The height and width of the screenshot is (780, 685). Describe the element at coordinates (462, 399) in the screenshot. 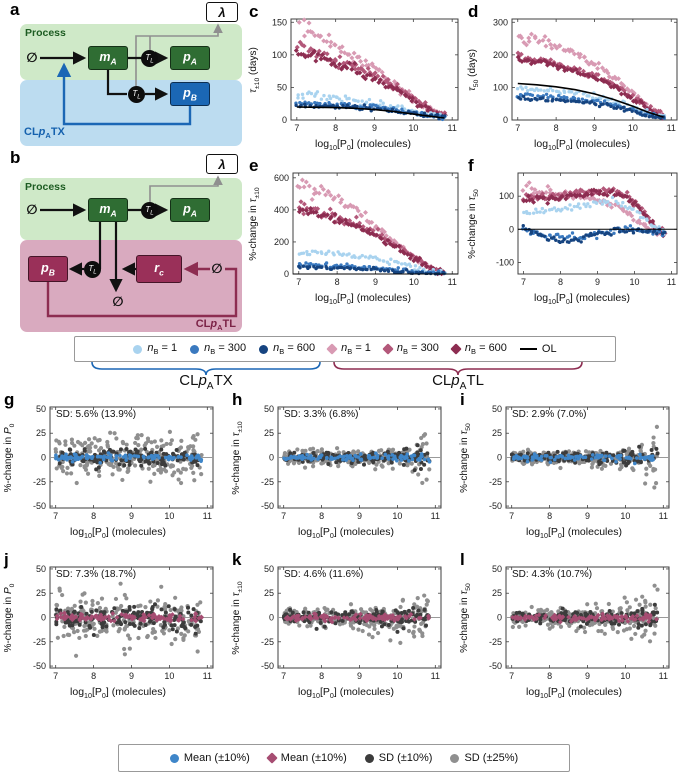

I see `panel-label-i: i` at that location.